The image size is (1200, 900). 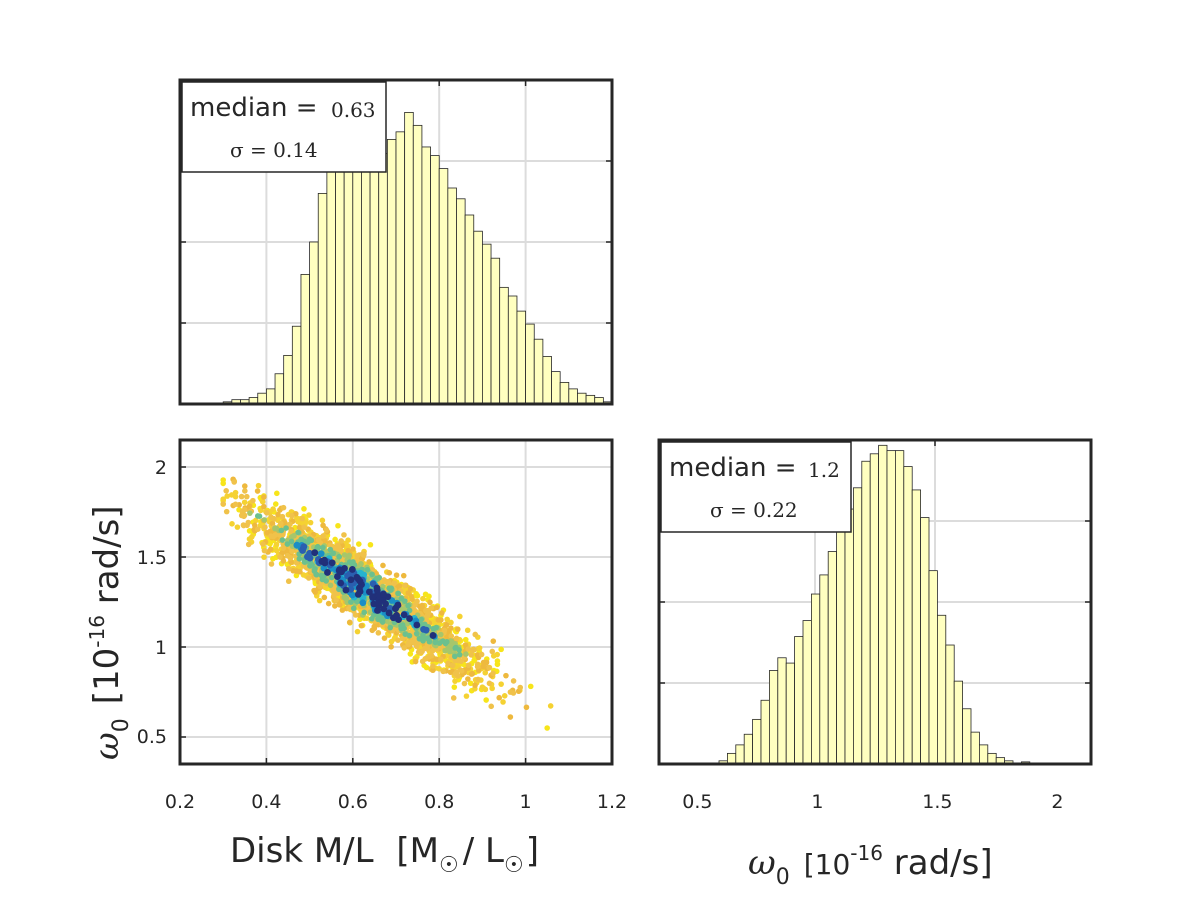 I want to click on omega-median-label: median =, so click(x=733, y=468).